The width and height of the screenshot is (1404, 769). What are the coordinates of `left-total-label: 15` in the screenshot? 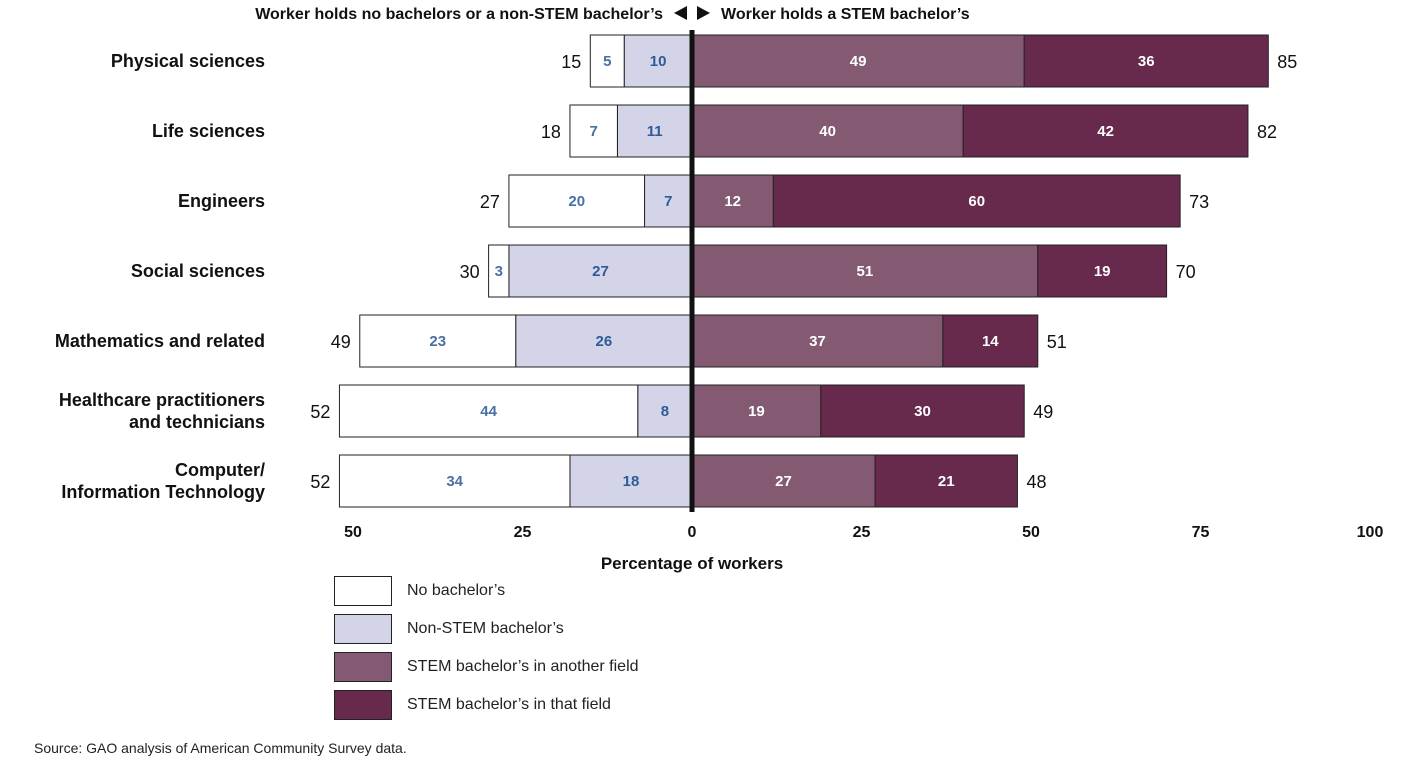 It's located at (571, 62).